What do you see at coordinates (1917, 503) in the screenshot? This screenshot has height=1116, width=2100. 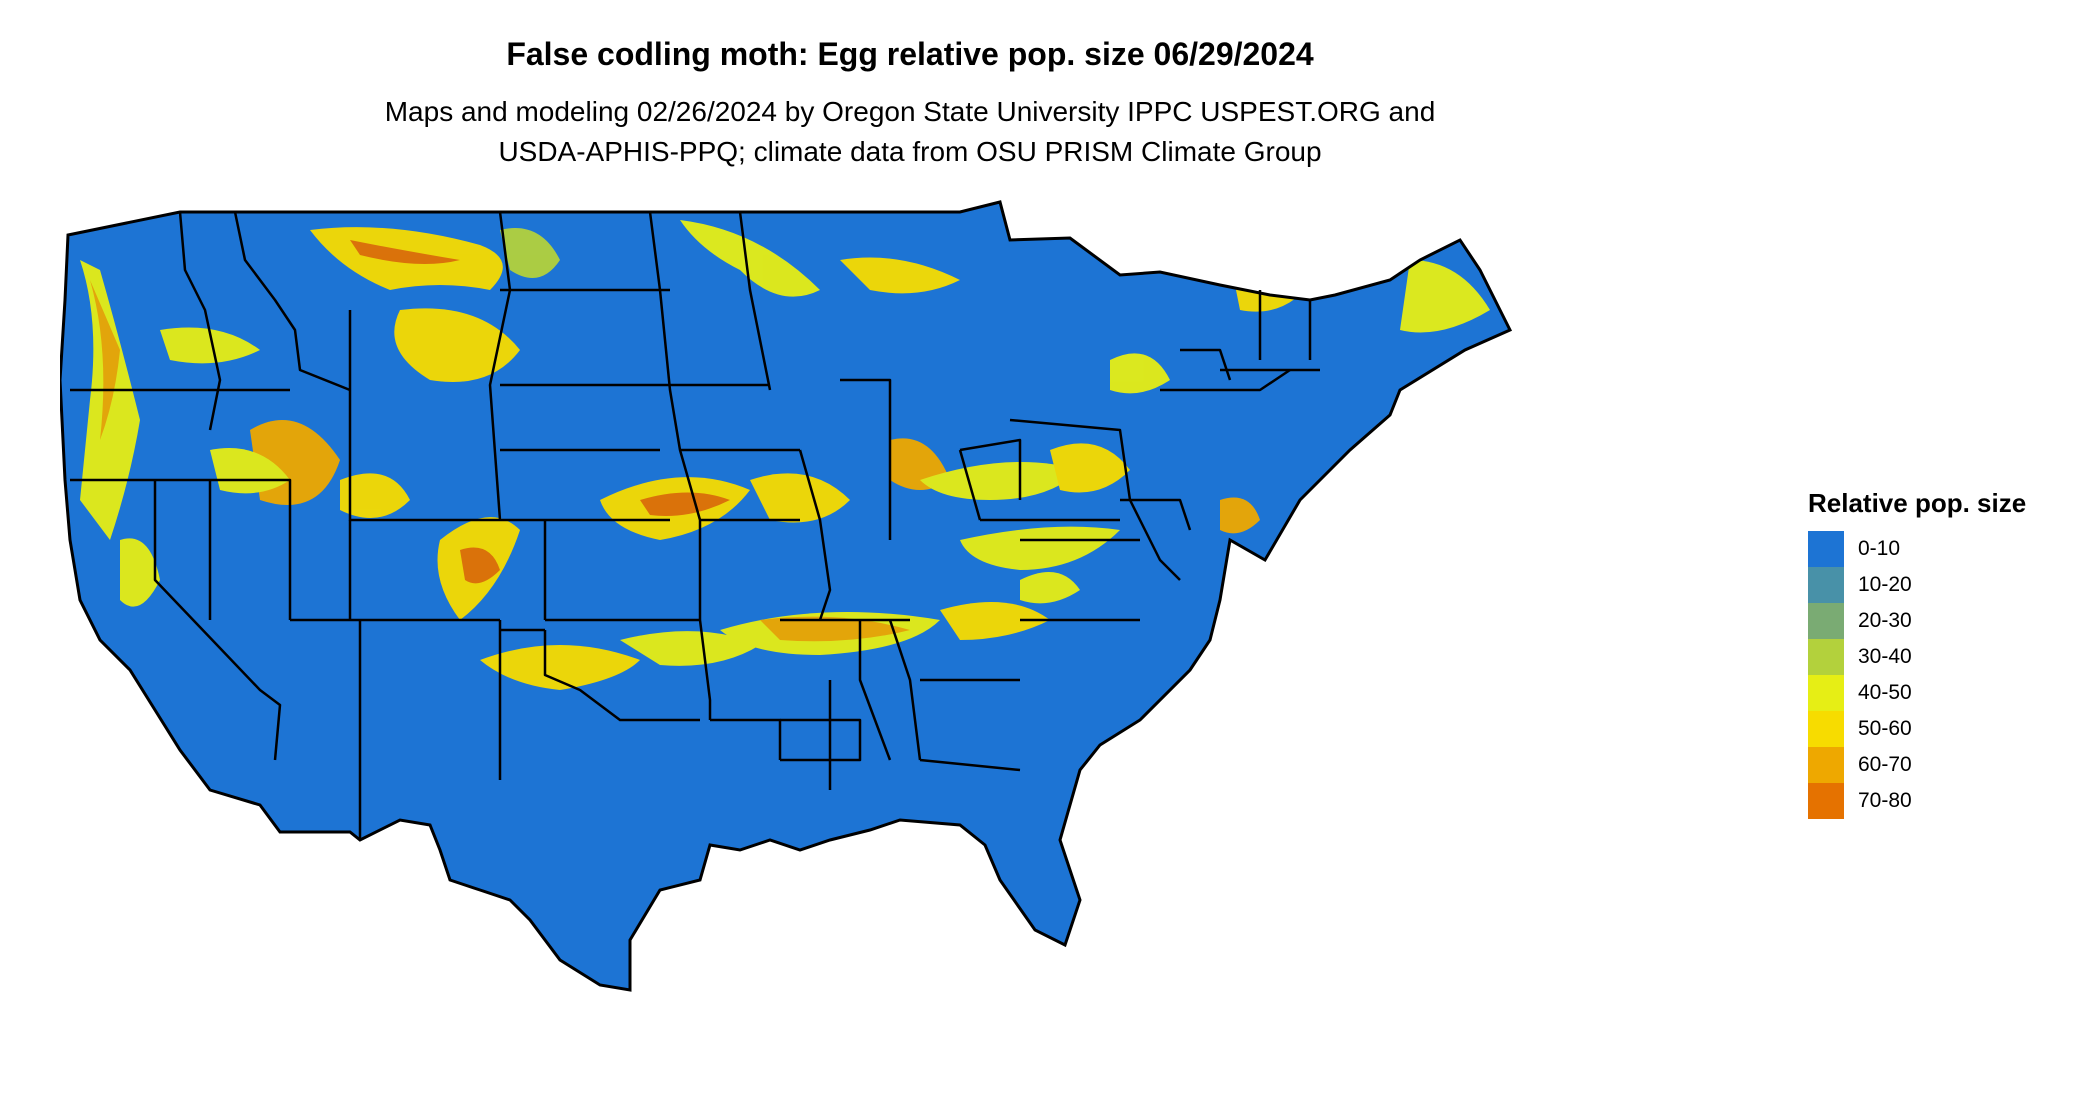 I see `legend-title: Relative pop. size` at bounding box center [1917, 503].